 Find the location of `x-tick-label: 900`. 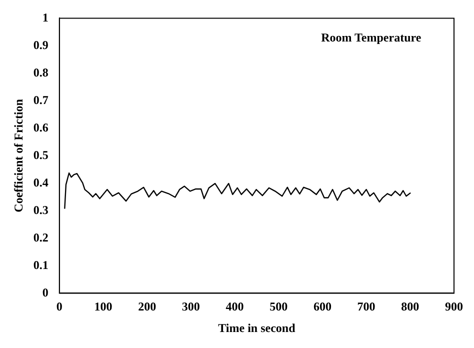

x-tick-label: 900 is located at coordinates (454, 306).